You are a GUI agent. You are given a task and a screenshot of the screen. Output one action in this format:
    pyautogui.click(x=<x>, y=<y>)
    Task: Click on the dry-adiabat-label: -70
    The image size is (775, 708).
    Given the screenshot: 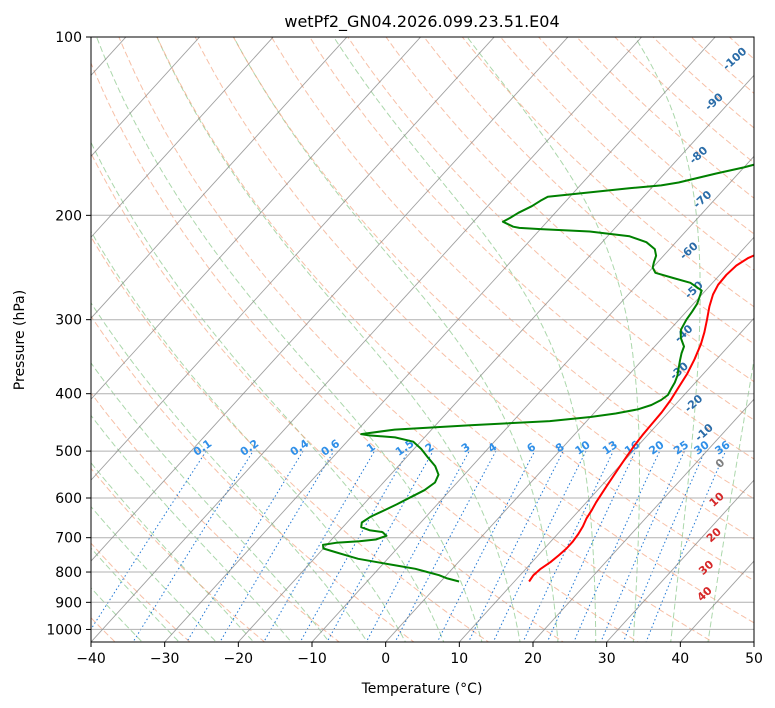 What is the action you would take?
    pyautogui.click(x=703, y=199)
    